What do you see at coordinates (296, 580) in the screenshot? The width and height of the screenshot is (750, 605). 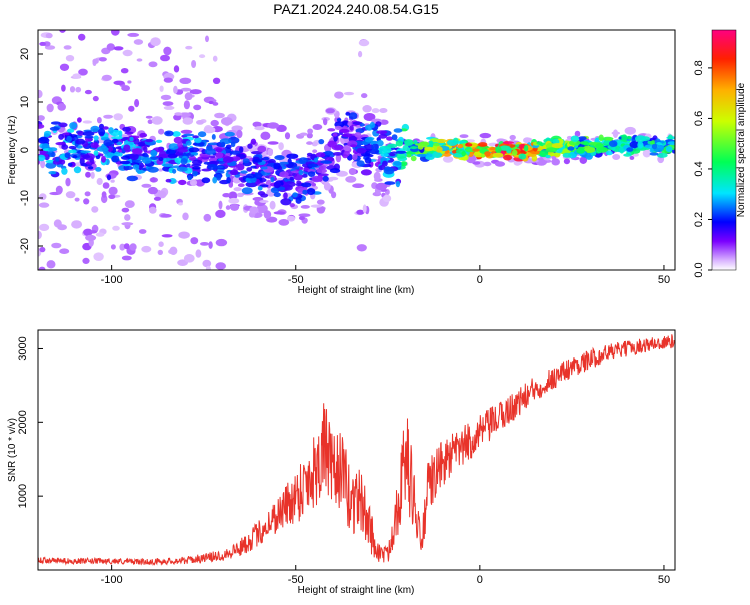 I see `snr-x-tick-label: -50` at bounding box center [296, 580].